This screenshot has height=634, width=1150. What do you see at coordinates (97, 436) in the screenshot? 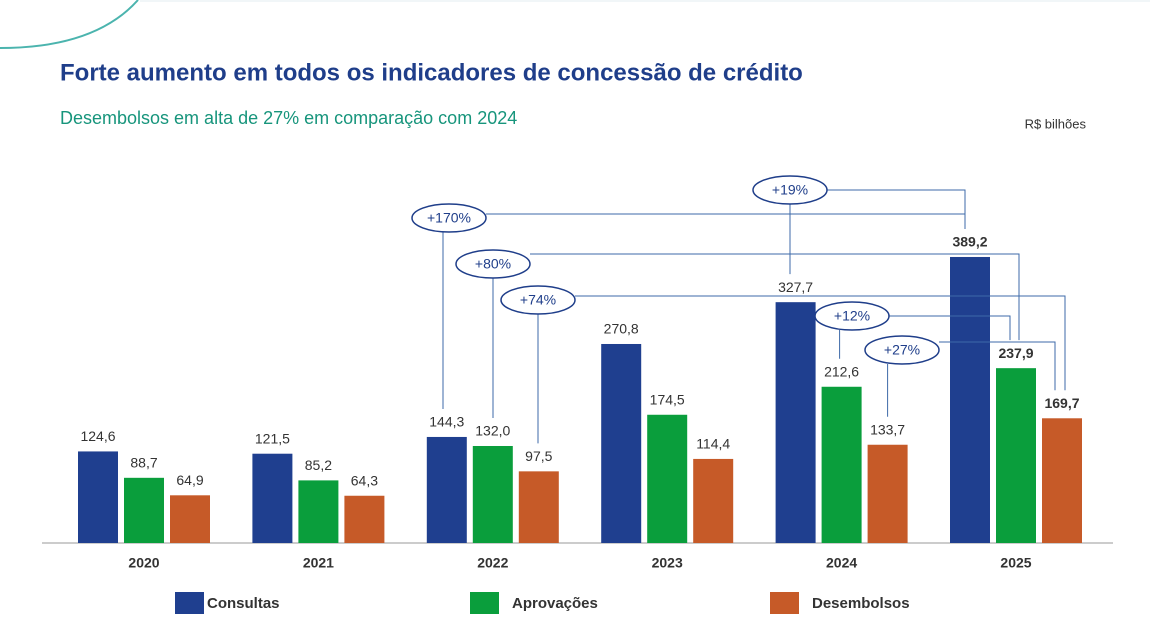
I see `value-label: 124,6` at bounding box center [97, 436].